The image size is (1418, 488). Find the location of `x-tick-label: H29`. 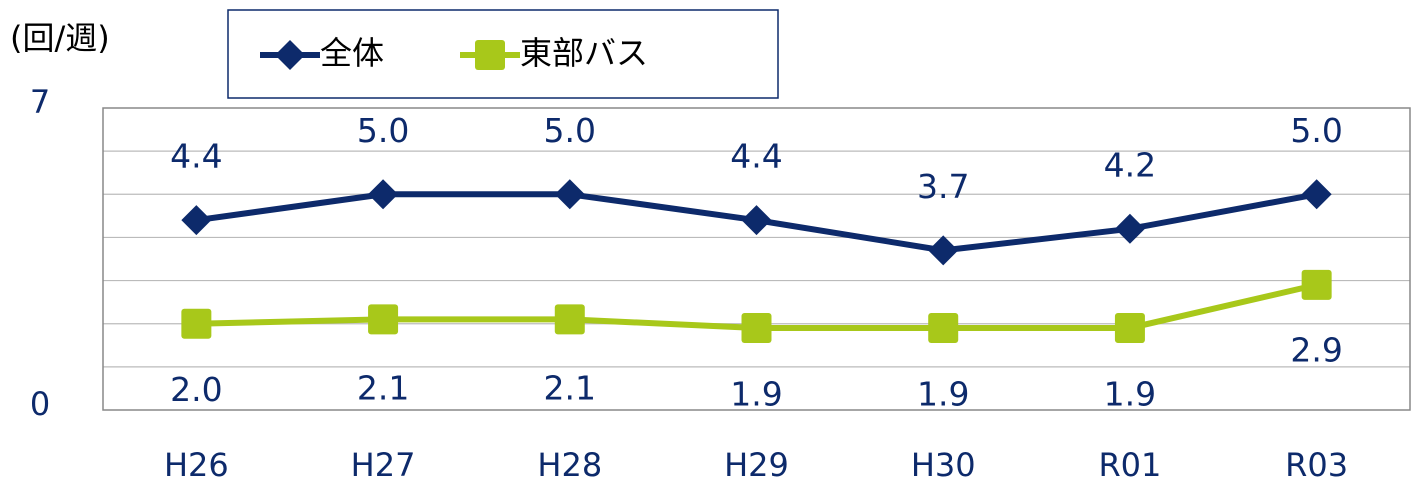

x-tick-label: H29 is located at coordinates (756, 465).